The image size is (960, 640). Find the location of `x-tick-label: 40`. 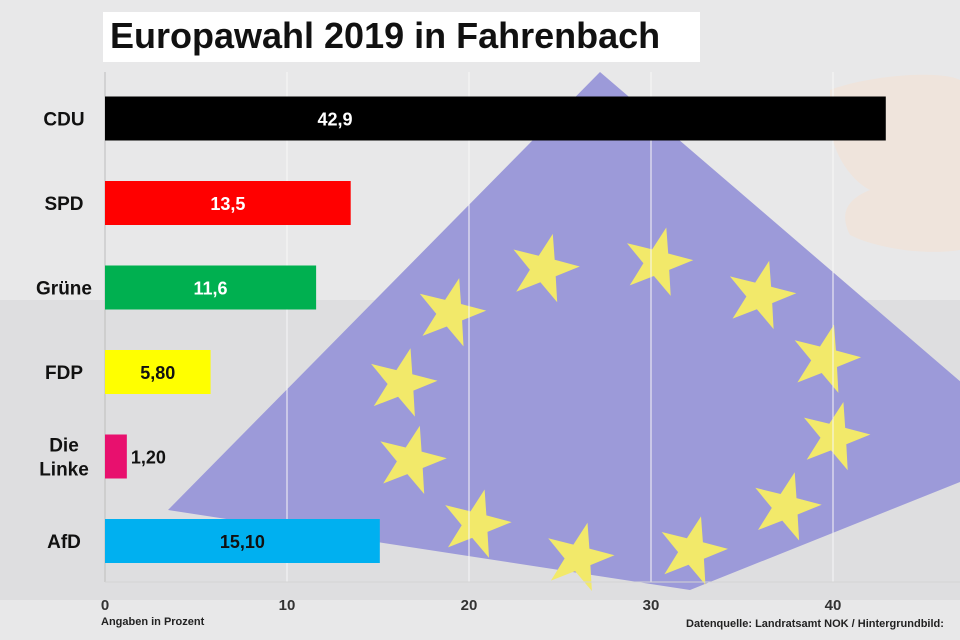

x-tick-label: 40 is located at coordinates (833, 605).